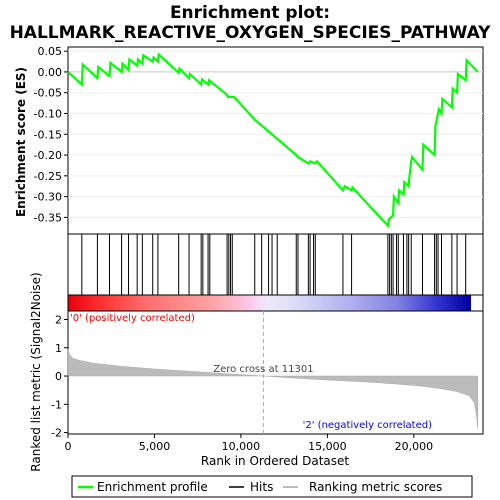  What do you see at coordinates (48, 217) in the screenshot?
I see `es-y-tick-label: -0.35` at bounding box center [48, 217].